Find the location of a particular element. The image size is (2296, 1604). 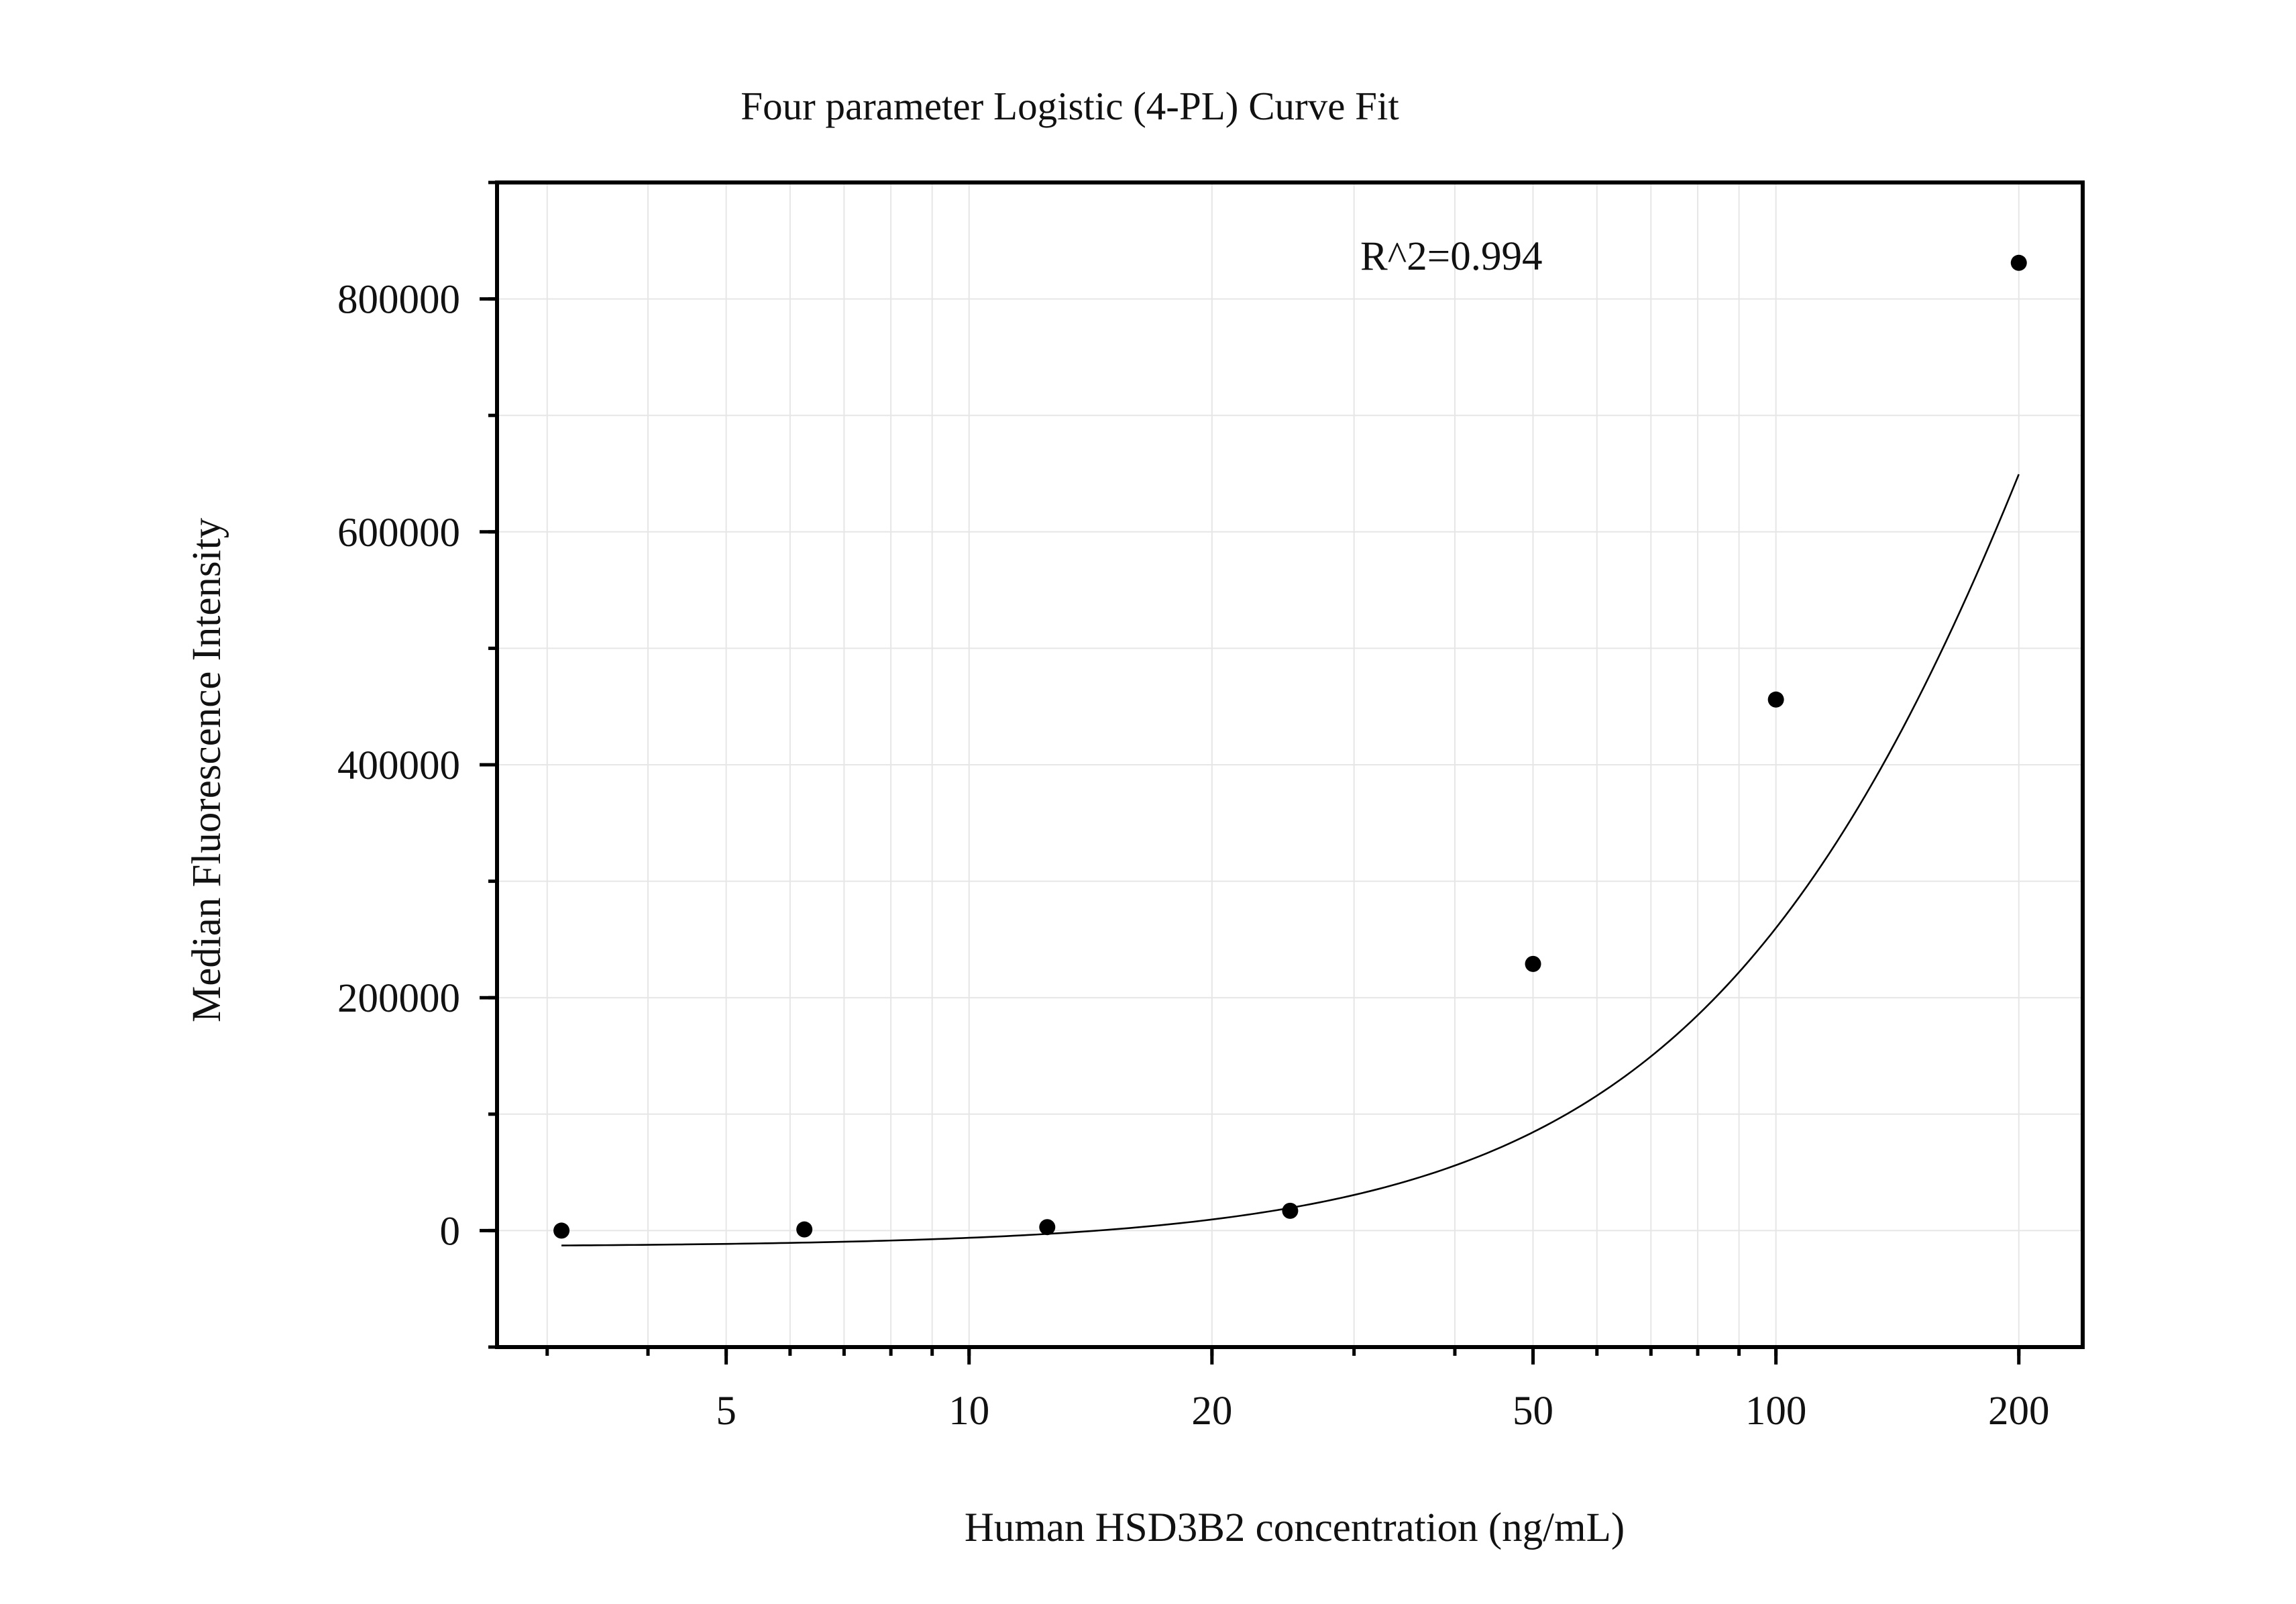

y-tick-label: 600000 is located at coordinates (399, 533).